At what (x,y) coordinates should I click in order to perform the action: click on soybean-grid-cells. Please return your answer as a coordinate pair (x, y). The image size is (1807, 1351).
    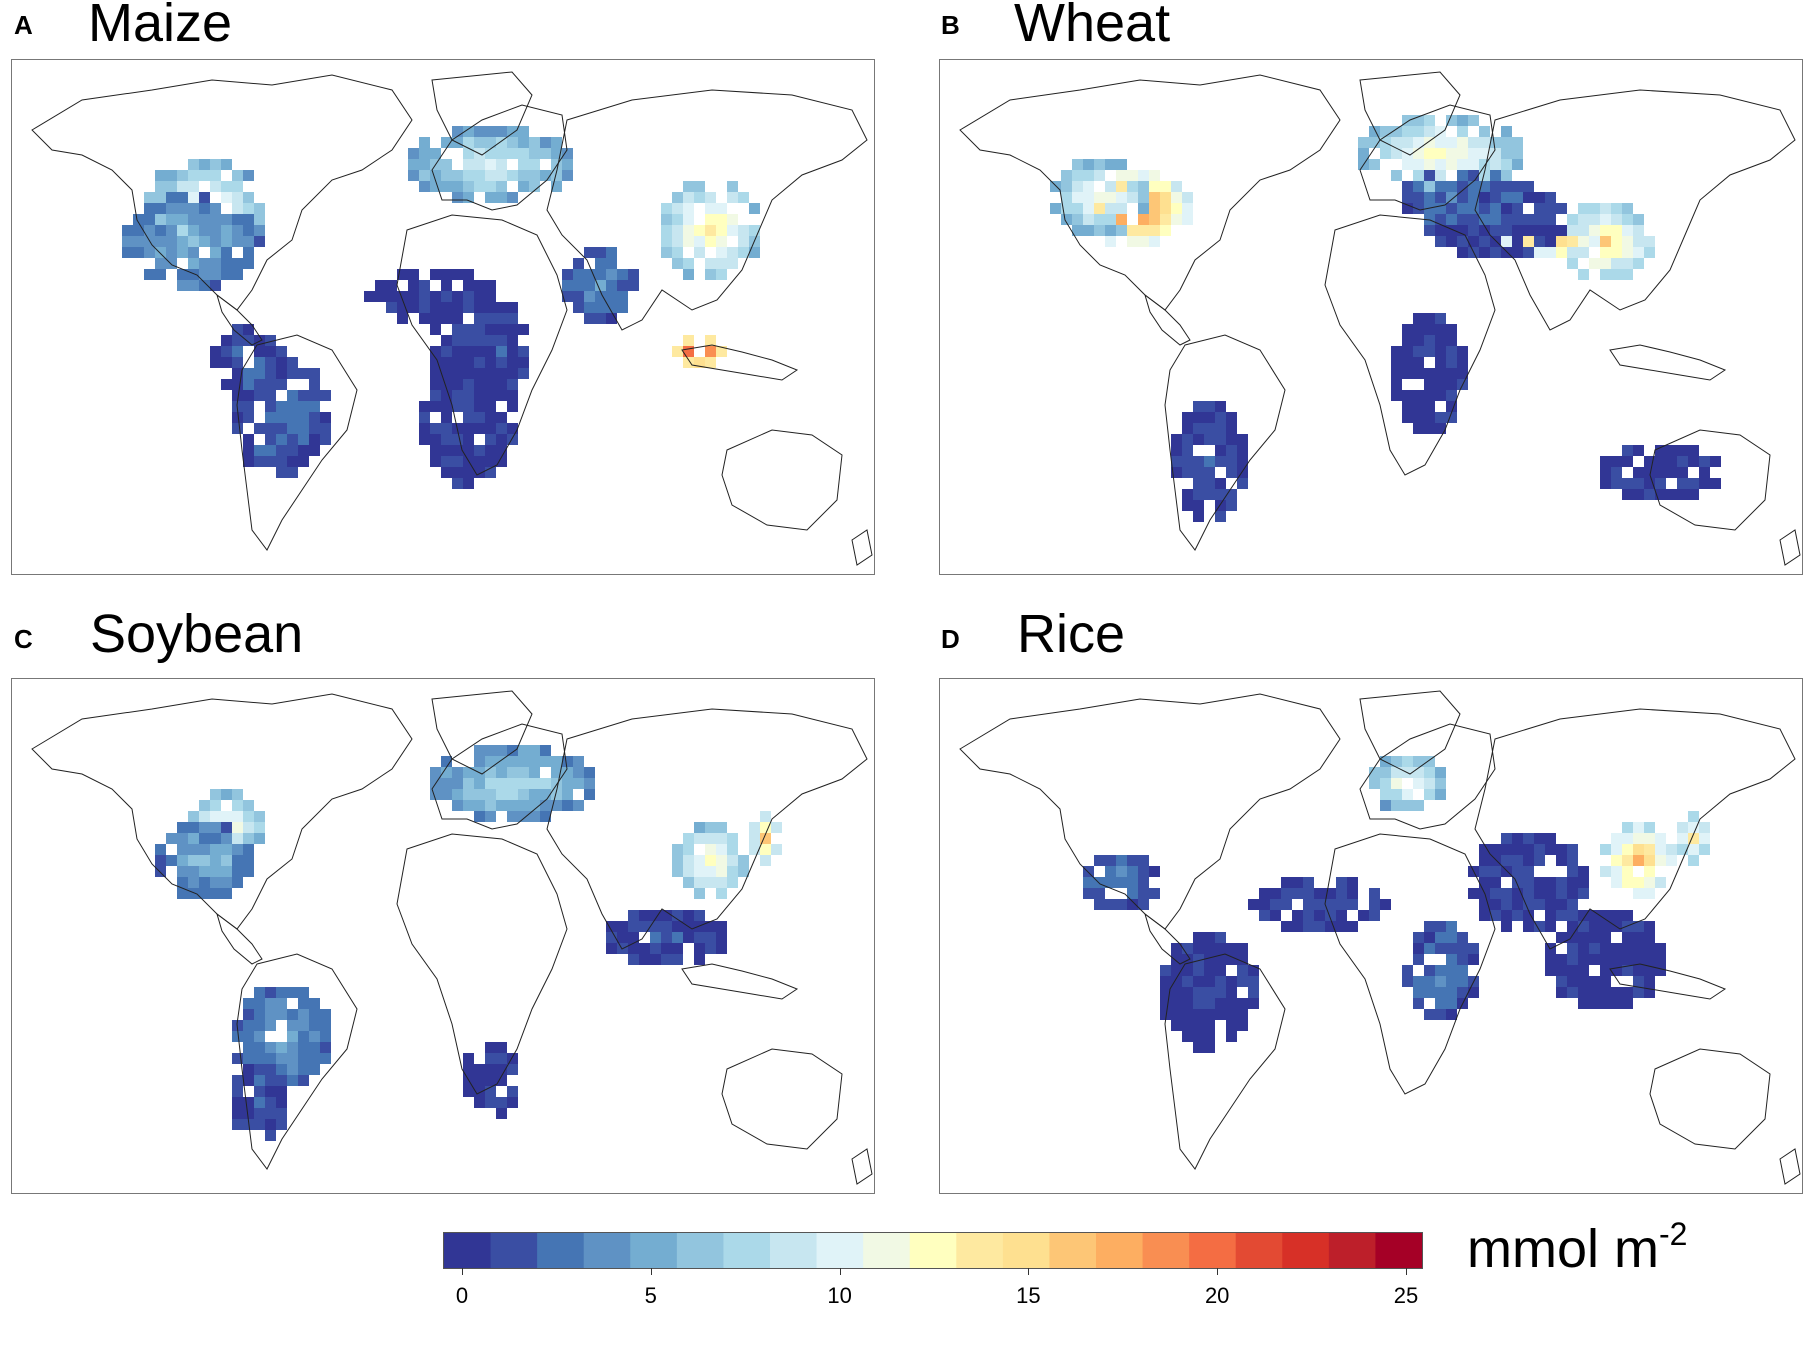
    Looking at the image, I should click on (468, 943).